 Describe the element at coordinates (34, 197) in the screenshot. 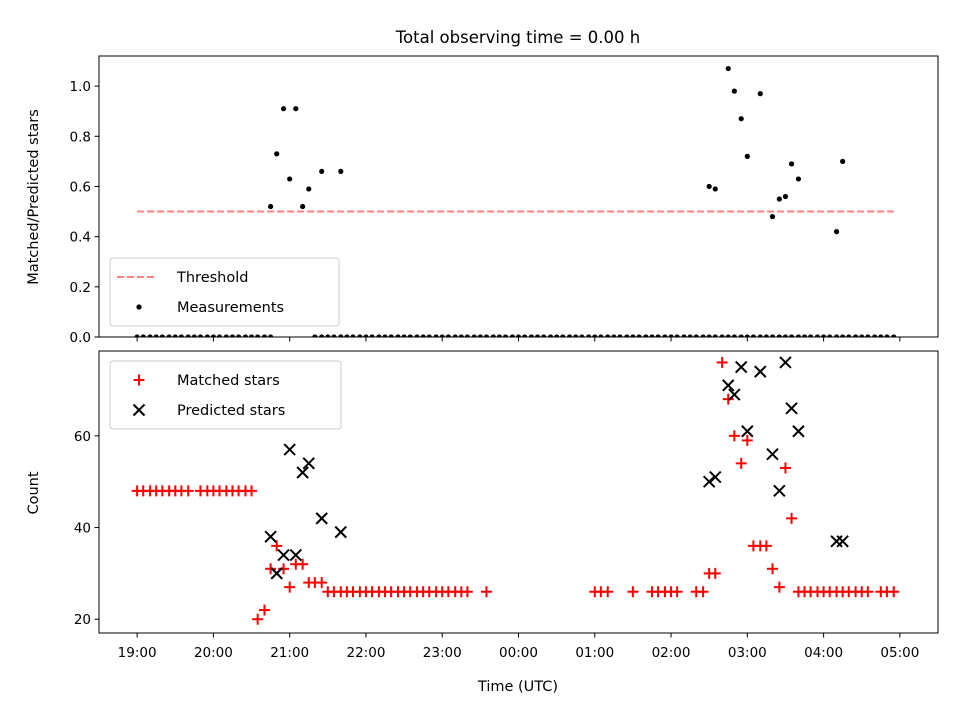

I see `top-y-axis-label: Matched/Predicted stars` at that location.